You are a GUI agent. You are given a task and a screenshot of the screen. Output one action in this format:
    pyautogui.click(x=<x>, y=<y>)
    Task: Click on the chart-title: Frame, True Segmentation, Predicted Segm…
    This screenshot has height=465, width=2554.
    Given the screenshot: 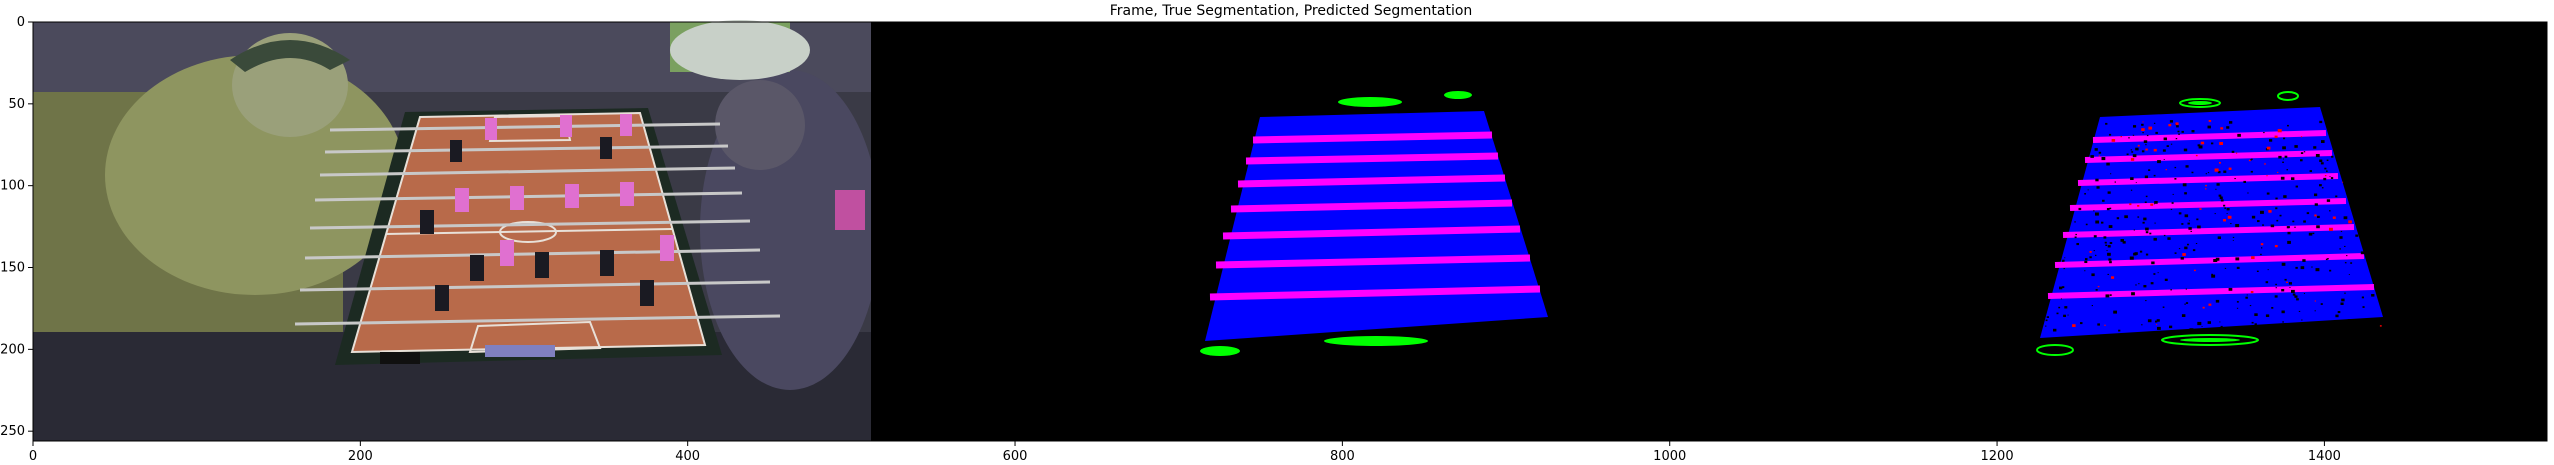 What is the action you would take?
    pyautogui.click(x=1291, y=11)
    